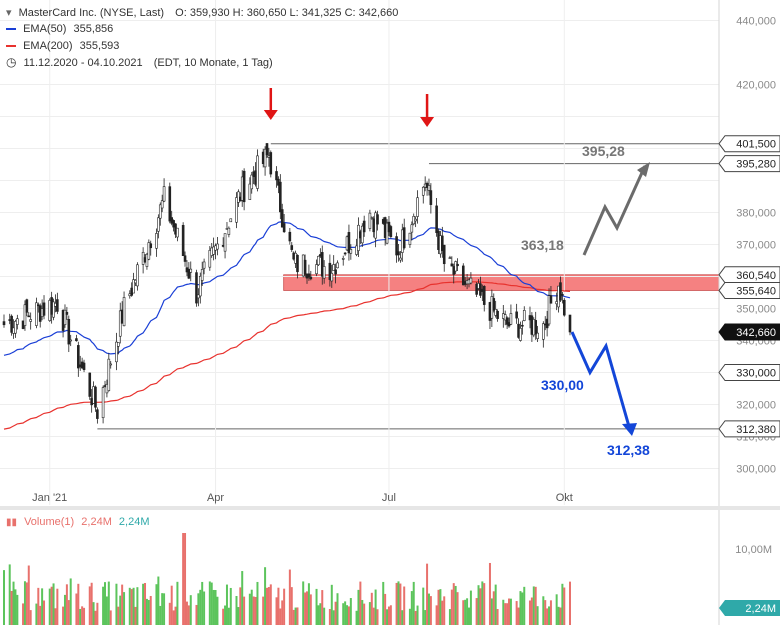 This screenshot has width=780, height=625. Describe the element at coordinates (760, 609) in the screenshot. I see `volume-badge-label: 2,24M` at that location.